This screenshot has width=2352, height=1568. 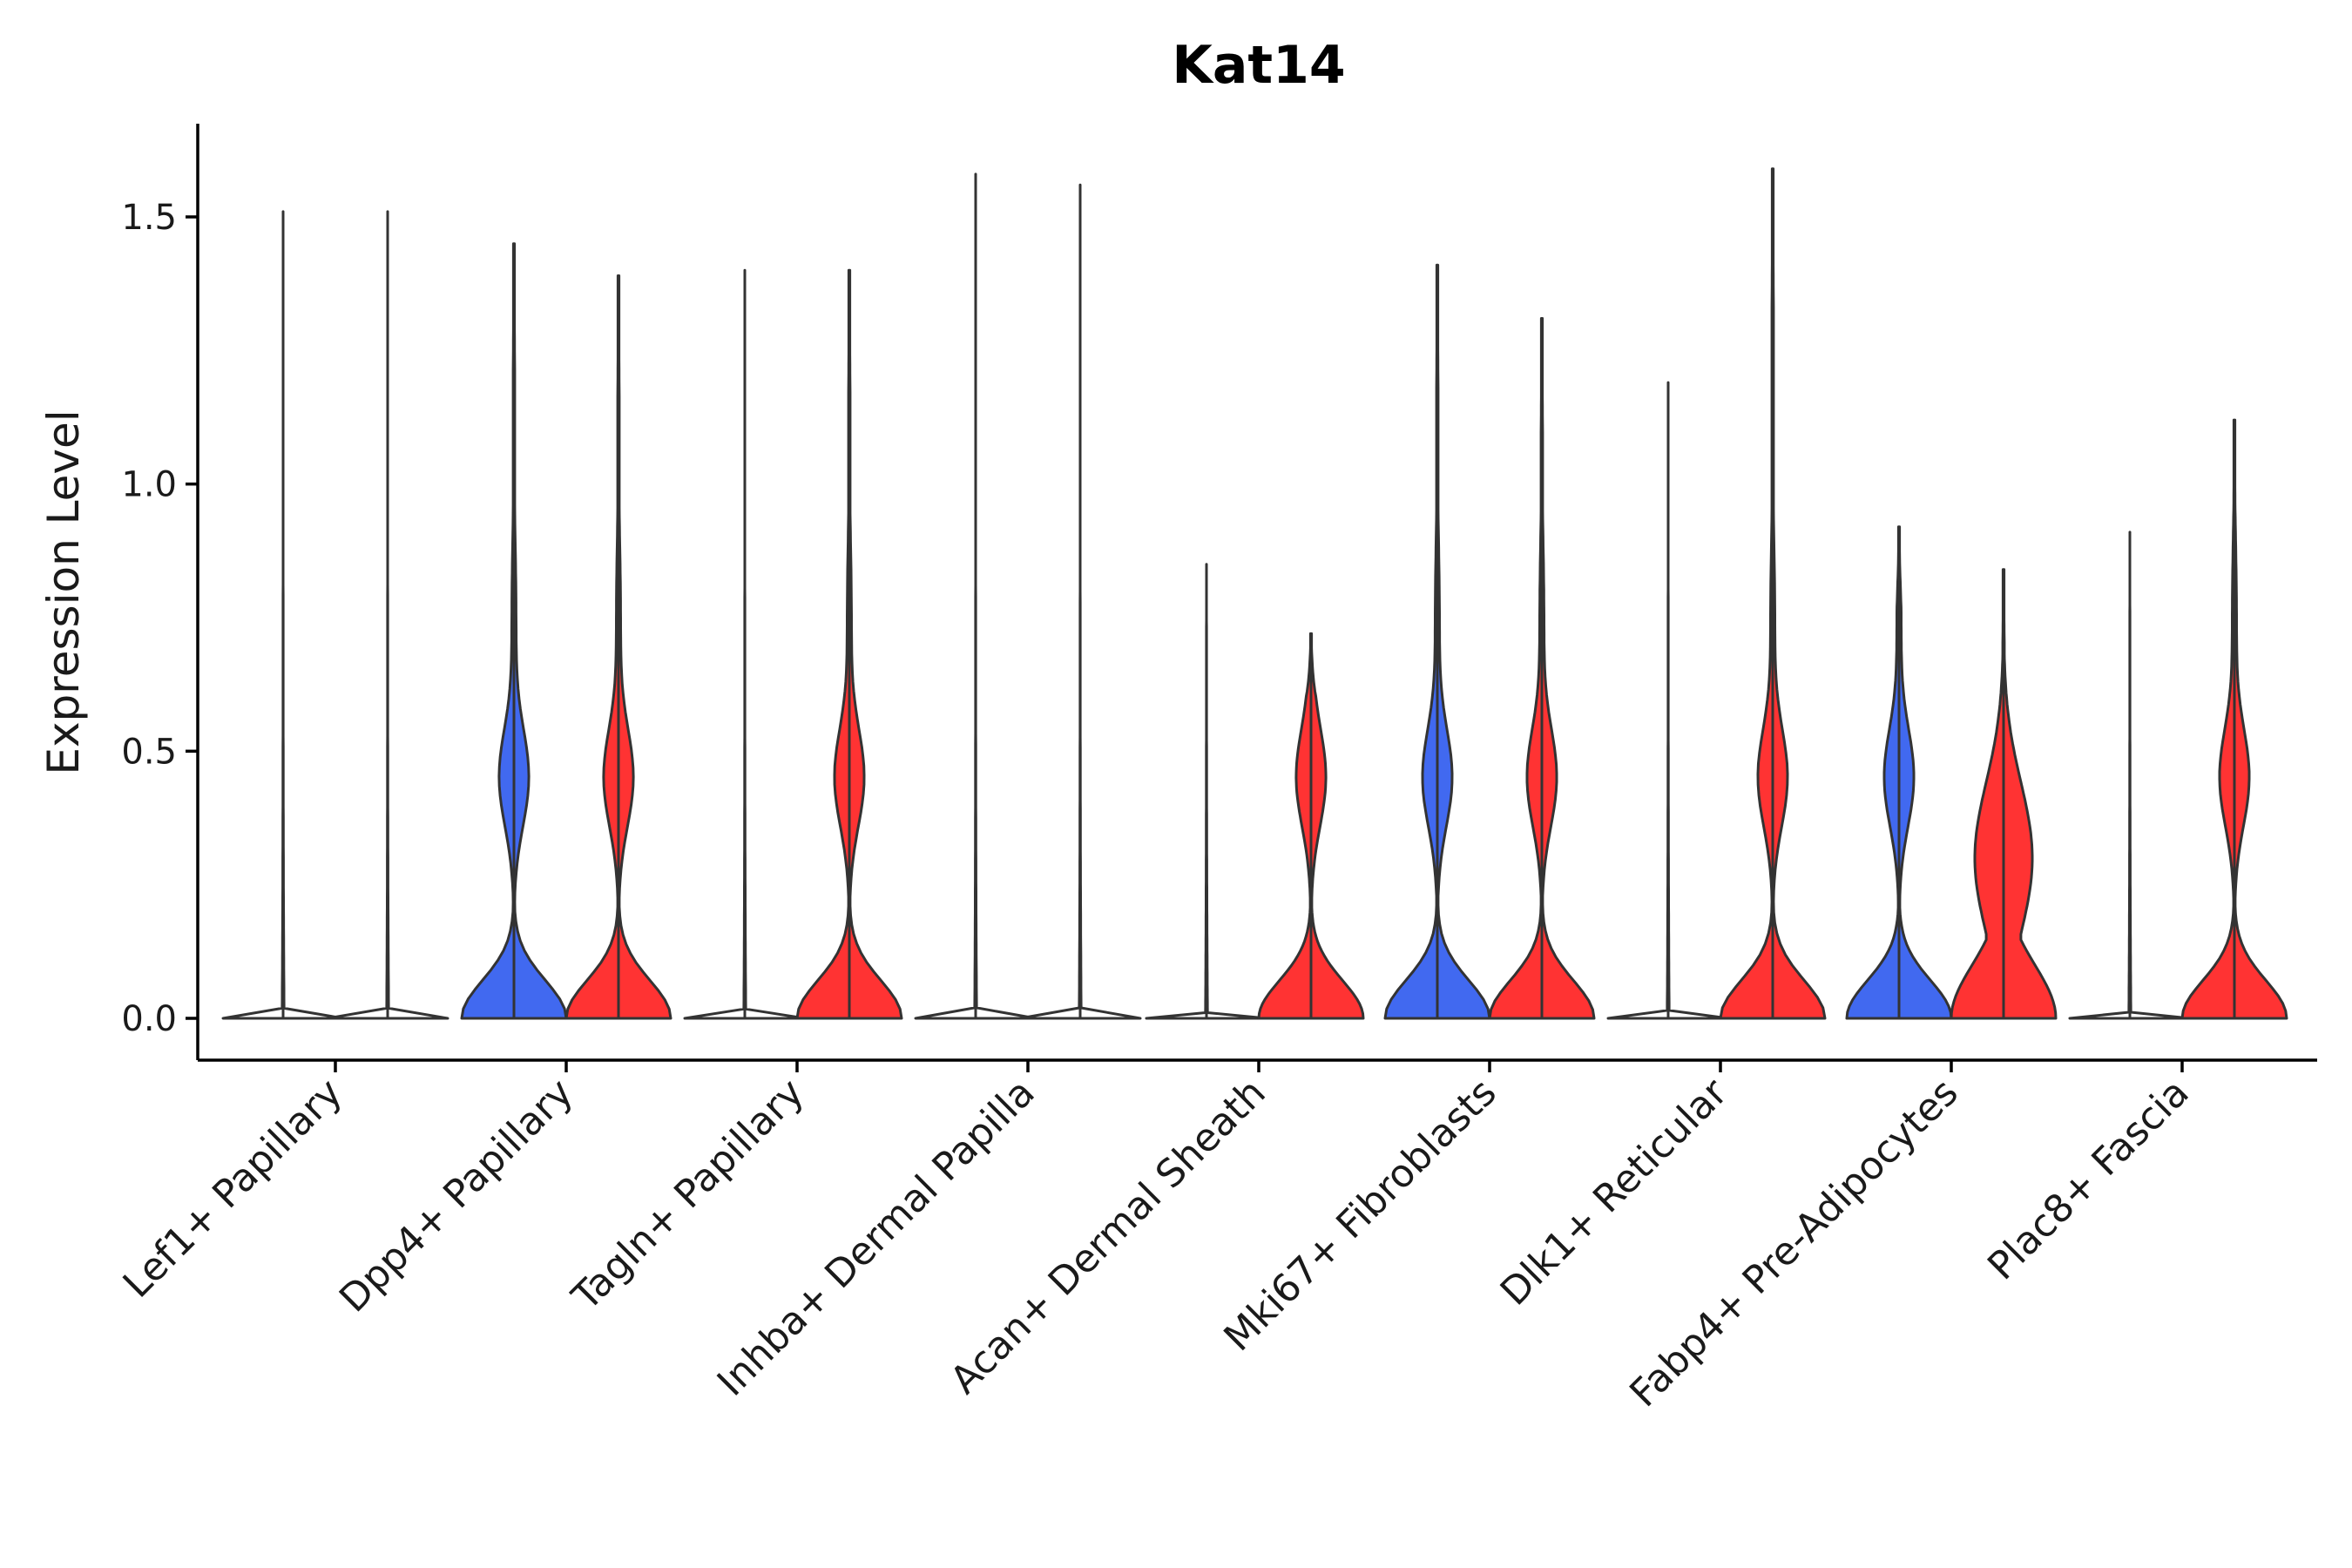 What do you see at coordinates (456, 1196) in the screenshot?
I see `x-tick-label: Dpp4+ Papillary` at bounding box center [456, 1196].